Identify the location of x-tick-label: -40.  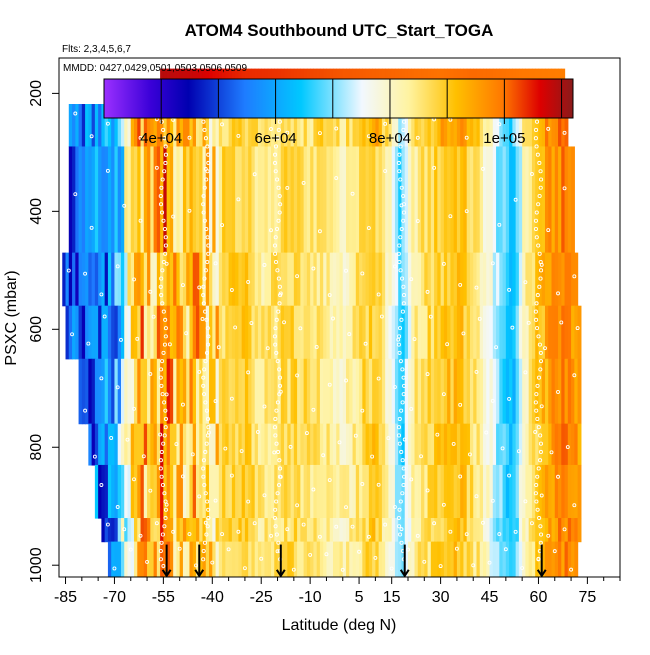
(212, 597).